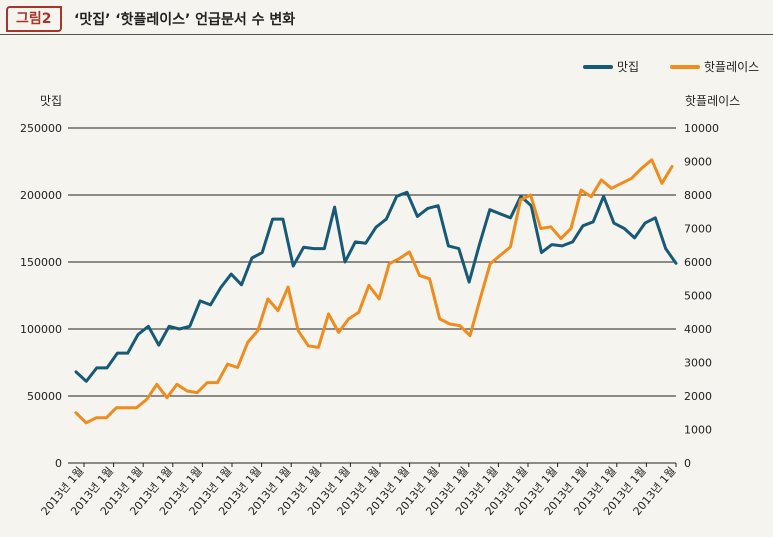  I want to click on y-left-tick-label: 150000, so click(41, 262).